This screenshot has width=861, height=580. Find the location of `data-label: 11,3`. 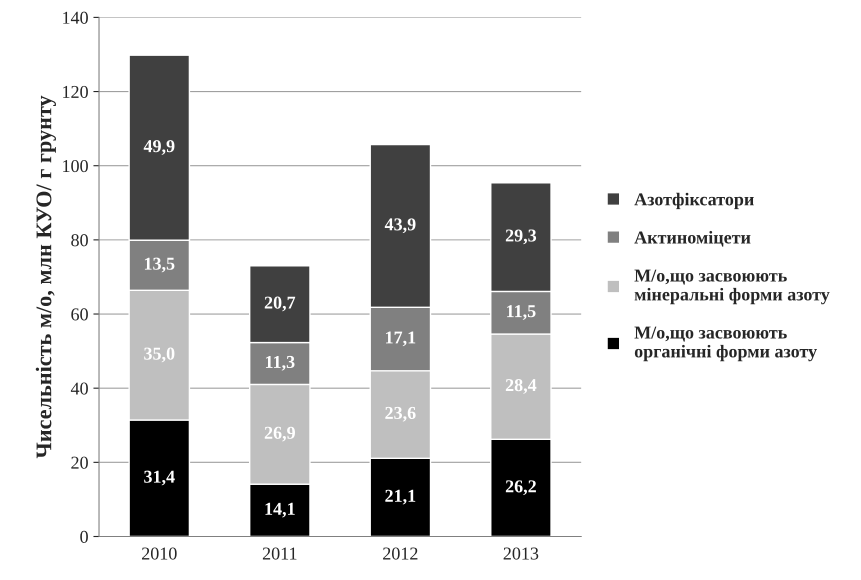

data-label: 11,3 is located at coordinates (280, 363).